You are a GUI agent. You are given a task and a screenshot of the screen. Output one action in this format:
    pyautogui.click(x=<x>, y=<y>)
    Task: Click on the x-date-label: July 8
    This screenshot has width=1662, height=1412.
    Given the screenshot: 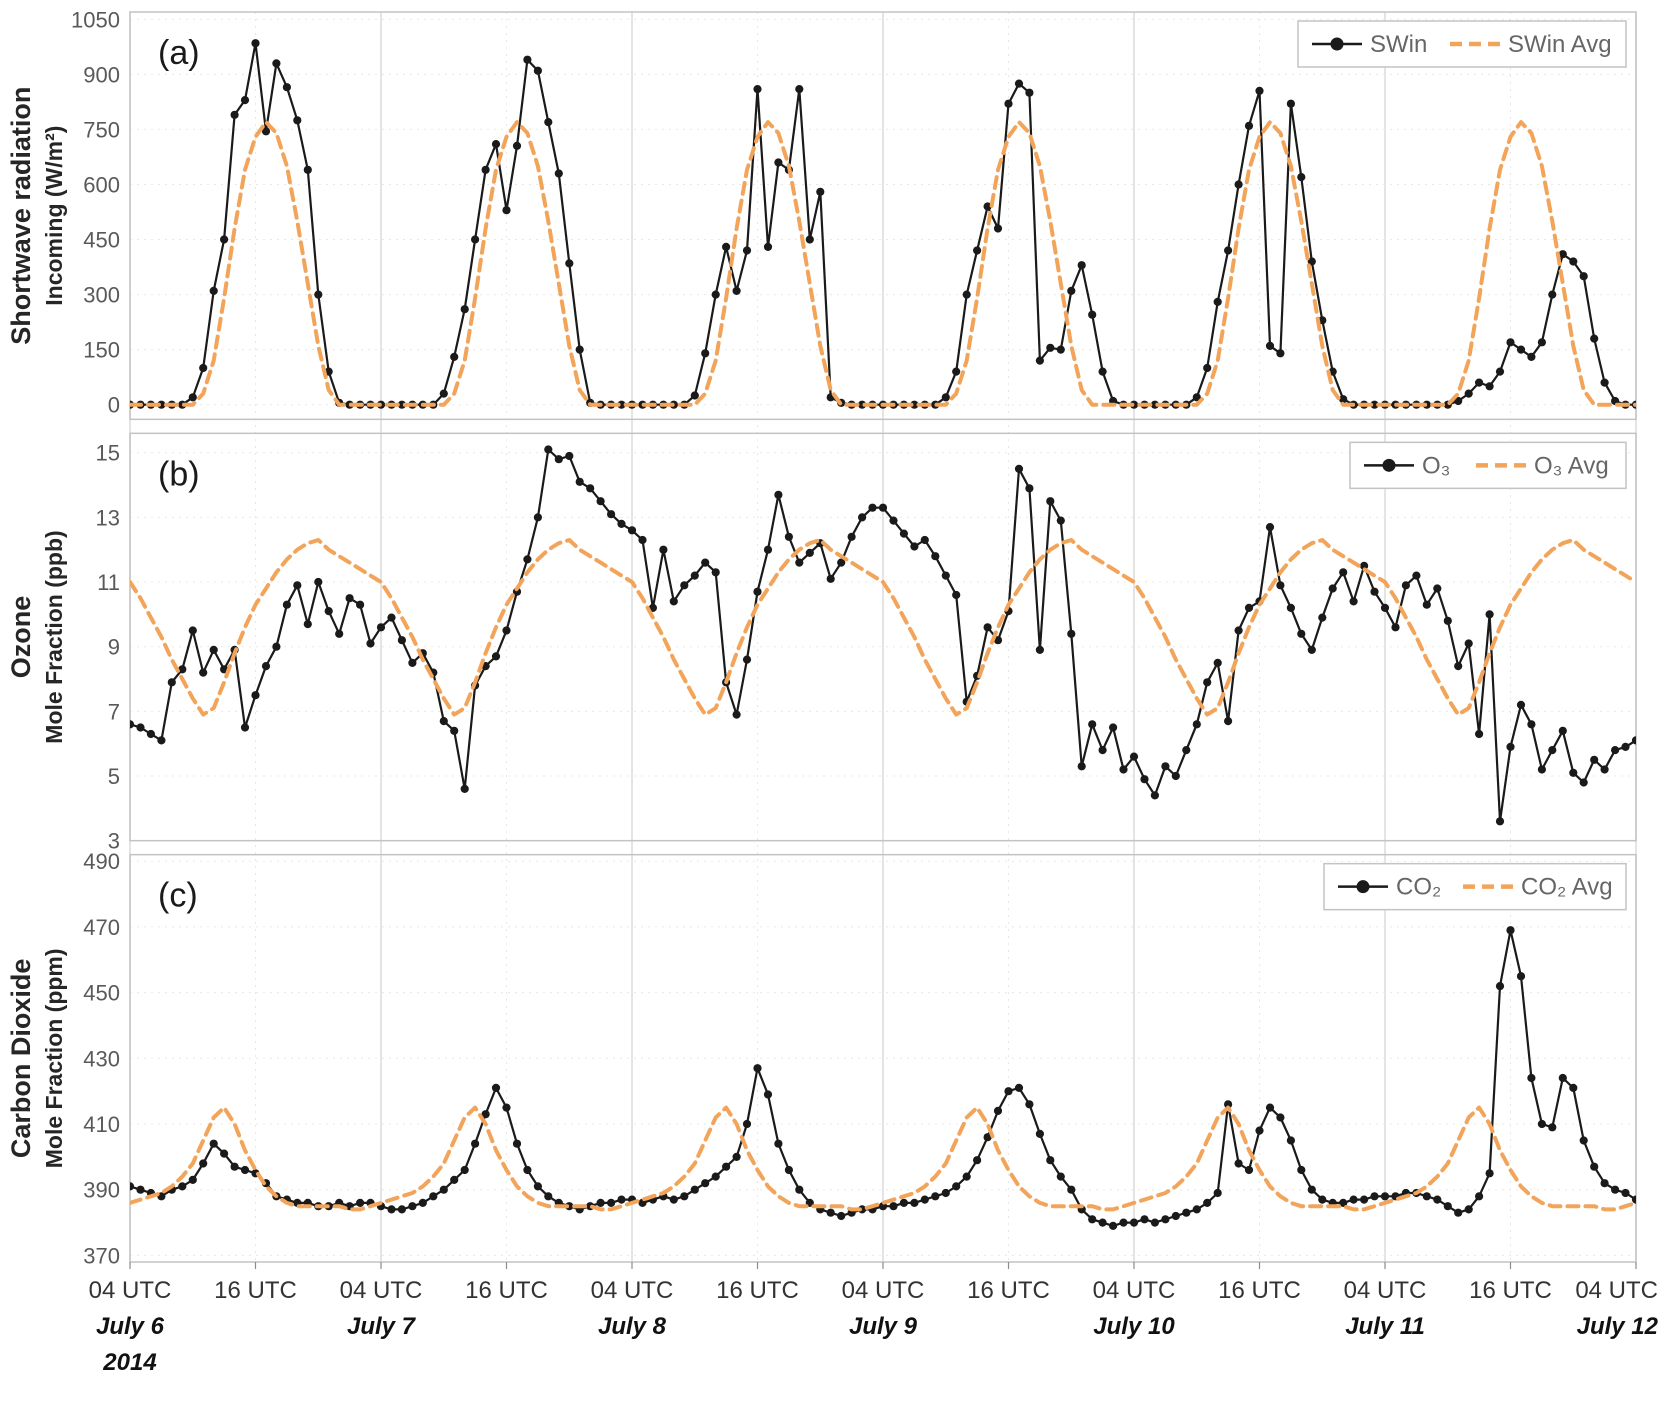 What is the action you would take?
    pyautogui.click(x=632, y=1326)
    